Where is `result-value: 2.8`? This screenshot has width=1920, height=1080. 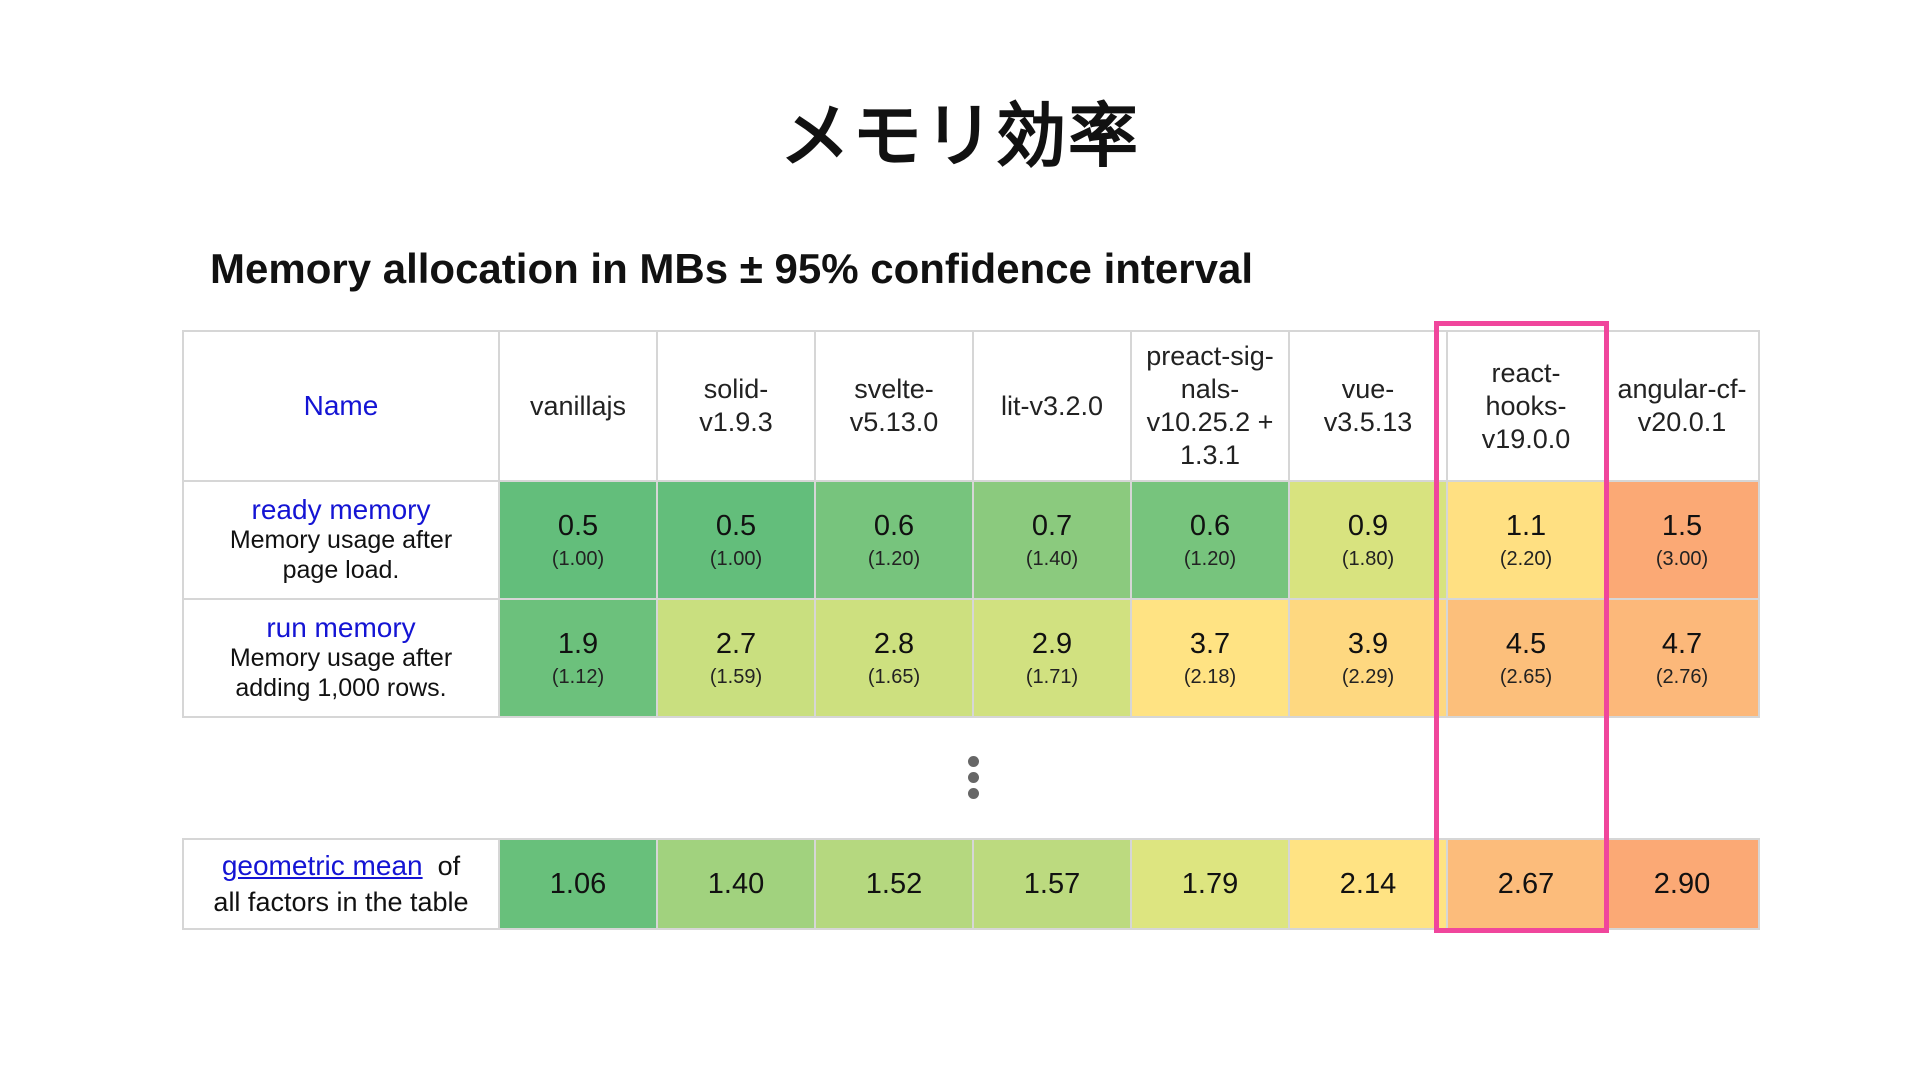 result-value: 2.8 is located at coordinates (894, 644).